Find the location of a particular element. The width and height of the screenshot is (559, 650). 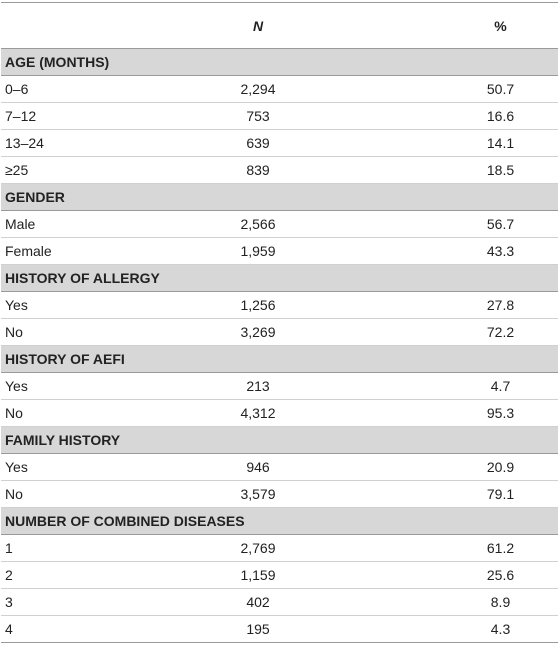

table-header: N % is located at coordinates (279, 25).